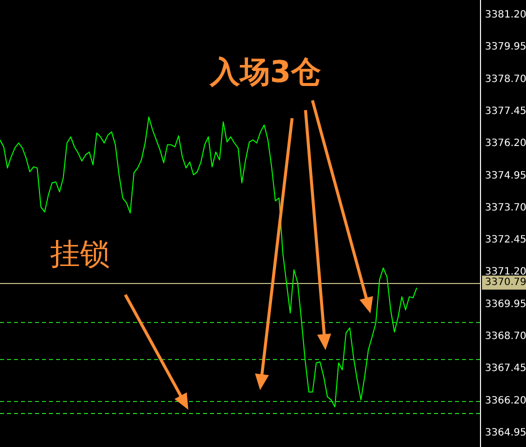 The width and height of the screenshot is (526, 447). What do you see at coordinates (80, 254) in the screenshot?
I see `annotation: 挂锁` at bounding box center [80, 254].